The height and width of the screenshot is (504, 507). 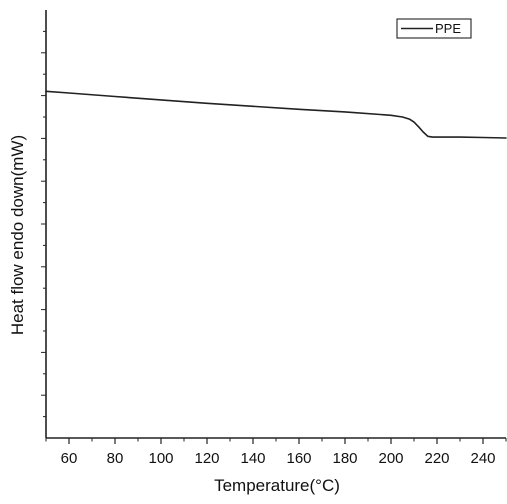 What do you see at coordinates (115, 458) in the screenshot?
I see `x-tick-label: 80` at bounding box center [115, 458].